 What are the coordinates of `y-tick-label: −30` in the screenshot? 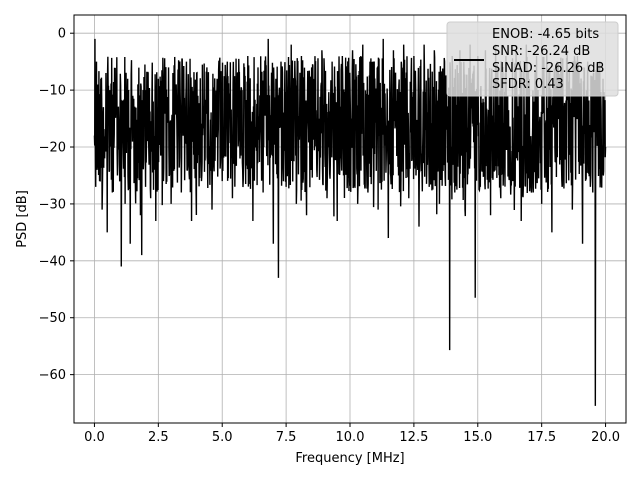 It's located at (52, 204).